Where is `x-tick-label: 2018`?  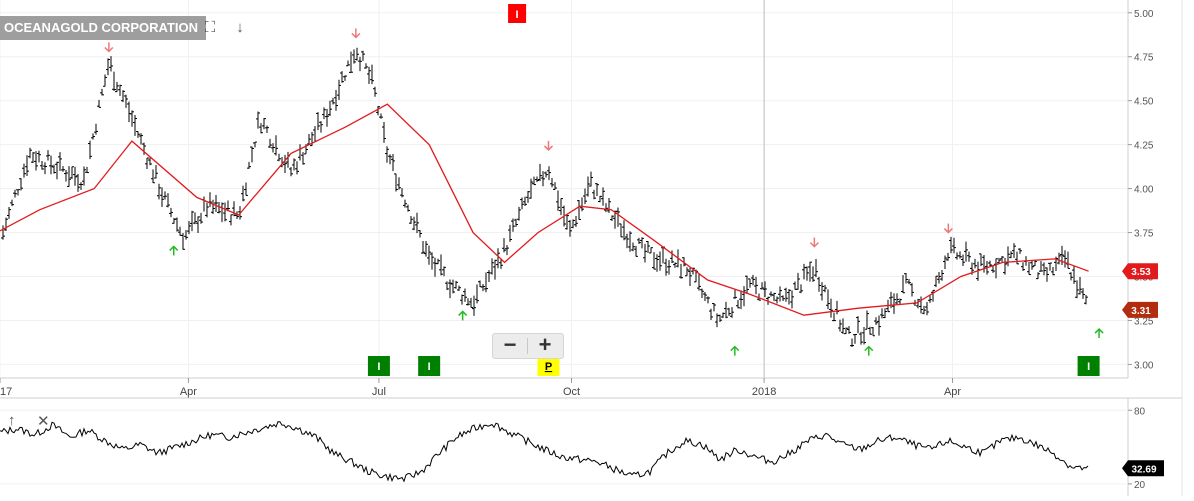
x-tick-label: 2018 is located at coordinates (764, 392).